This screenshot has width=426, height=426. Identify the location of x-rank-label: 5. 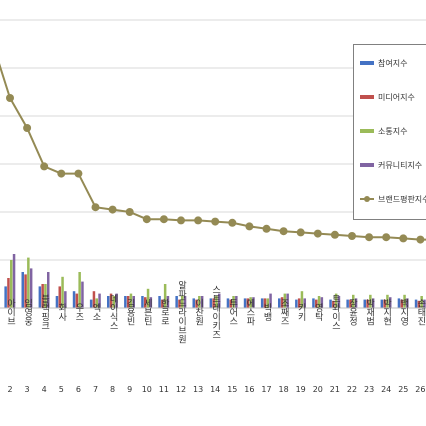
(61, 389).